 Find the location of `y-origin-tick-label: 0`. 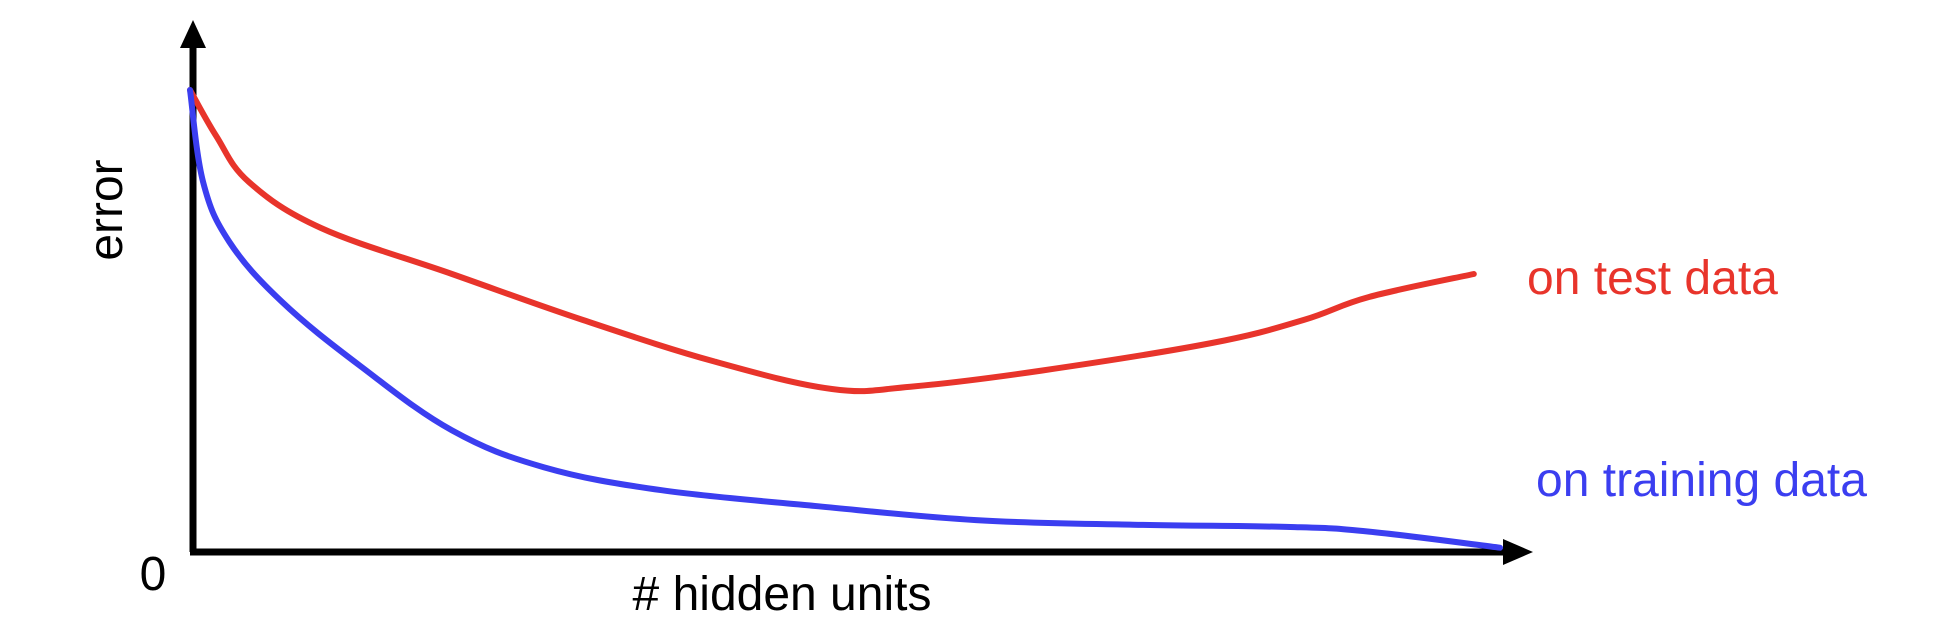

y-origin-tick-label: 0 is located at coordinates (153, 574).